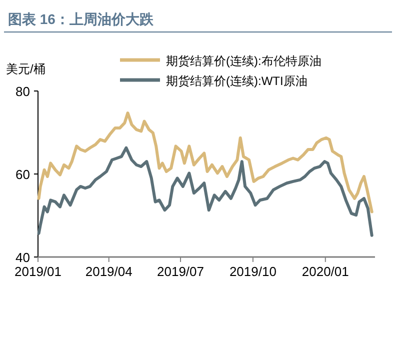 Image resolution: width=396 pixels, height=348 pixels. Describe the element at coordinates (23, 91) in the screenshot. I see `y-tick-label: 80` at that location.